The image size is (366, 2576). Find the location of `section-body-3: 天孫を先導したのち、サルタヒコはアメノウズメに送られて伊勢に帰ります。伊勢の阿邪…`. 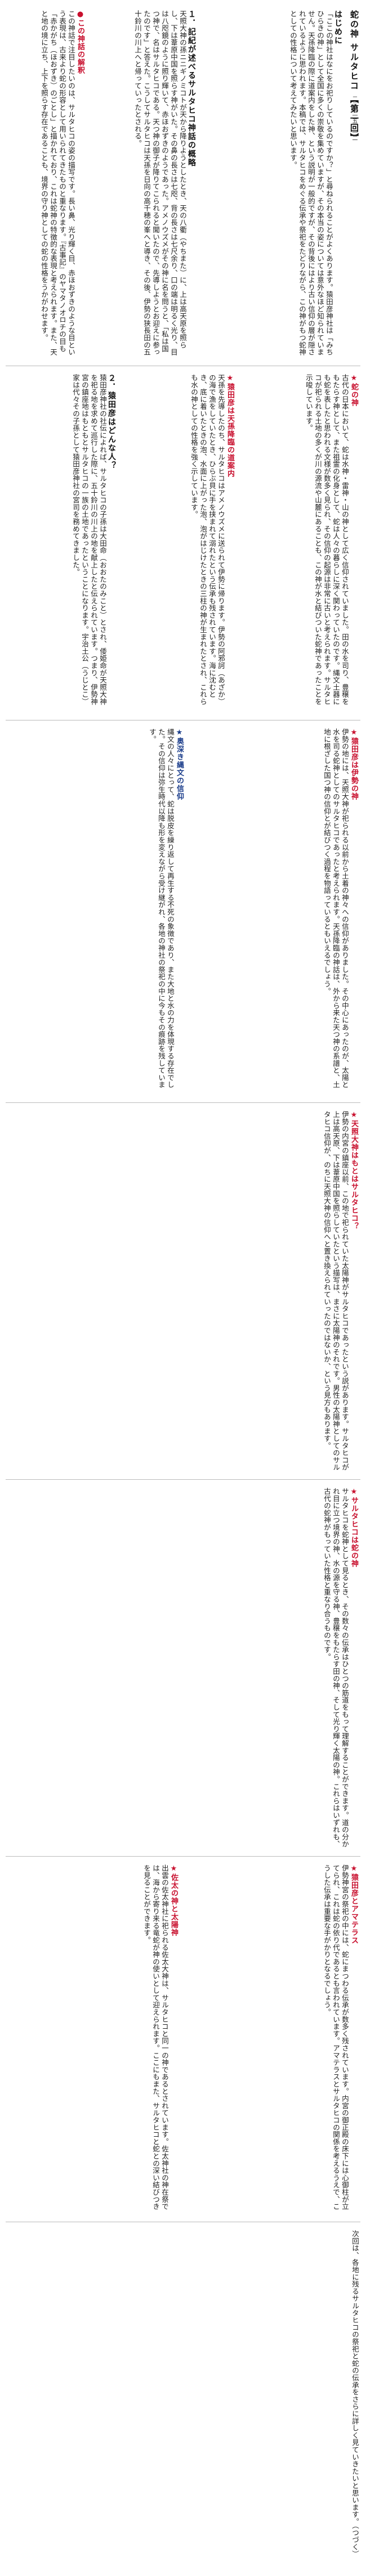

section-body-3: 天孫を先導したのち、サルタヒコはアメノウズメに送られて伊勢に帰ります。伊勢の阿邪… is located at coordinates (207, 539).